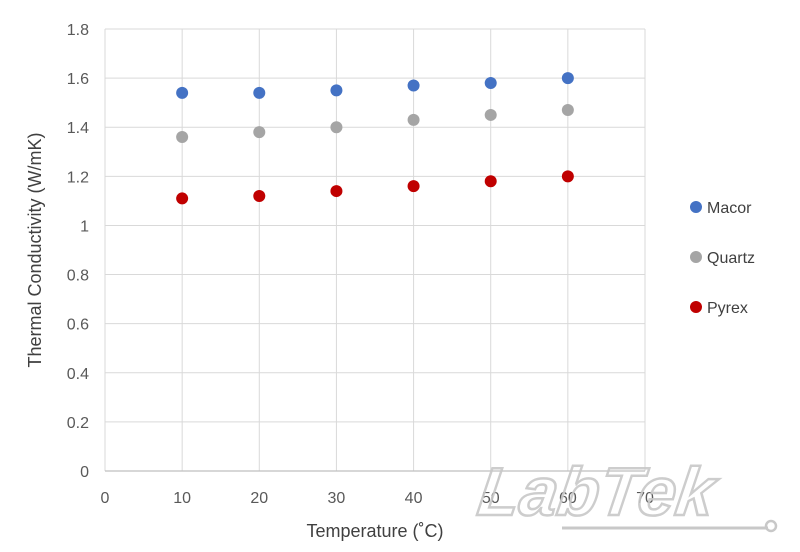 This screenshot has height=552, width=800. Describe the element at coordinates (729, 208) in the screenshot. I see `legend-label-macor: Macor` at that location.